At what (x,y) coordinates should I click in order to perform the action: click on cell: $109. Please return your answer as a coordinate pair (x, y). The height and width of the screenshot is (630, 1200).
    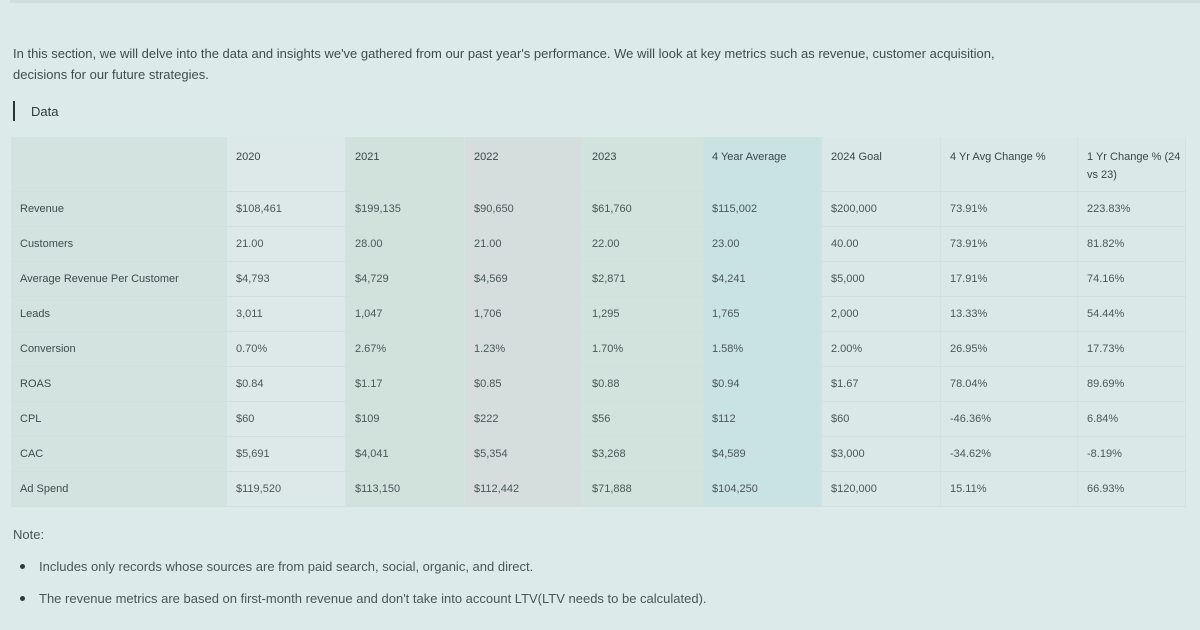
    Looking at the image, I should click on (405, 419).